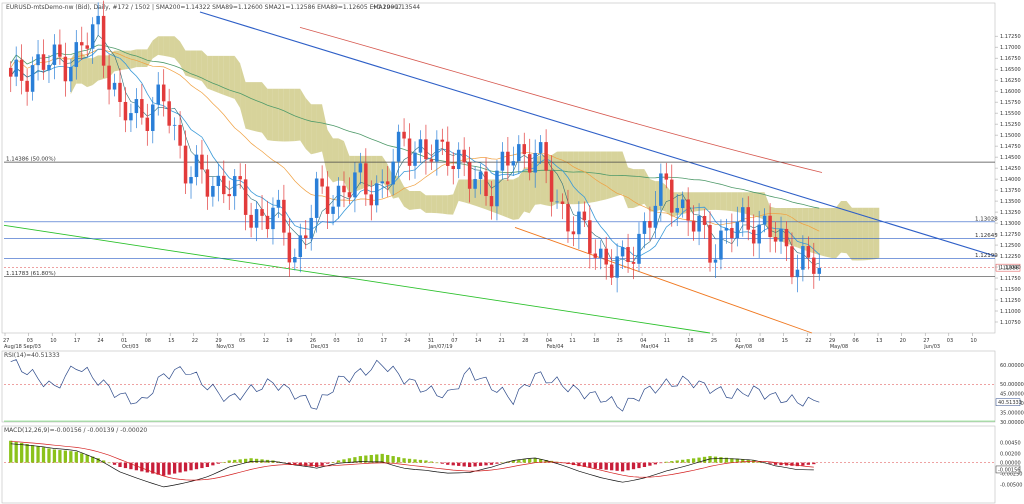 The image size is (1024, 504). Describe the element at coordinates (415, 385) in the screenshot. I see `rsi-line` at that location.